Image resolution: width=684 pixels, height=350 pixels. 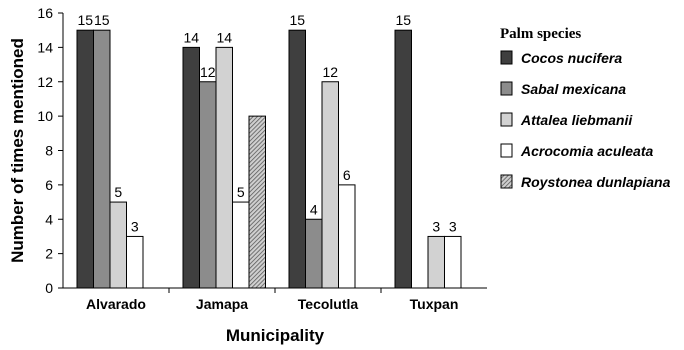 What do you see at coordinates (49, 185) in the screenshot?
I see `y-tick-label: 6` at bounding box center [49, 185].